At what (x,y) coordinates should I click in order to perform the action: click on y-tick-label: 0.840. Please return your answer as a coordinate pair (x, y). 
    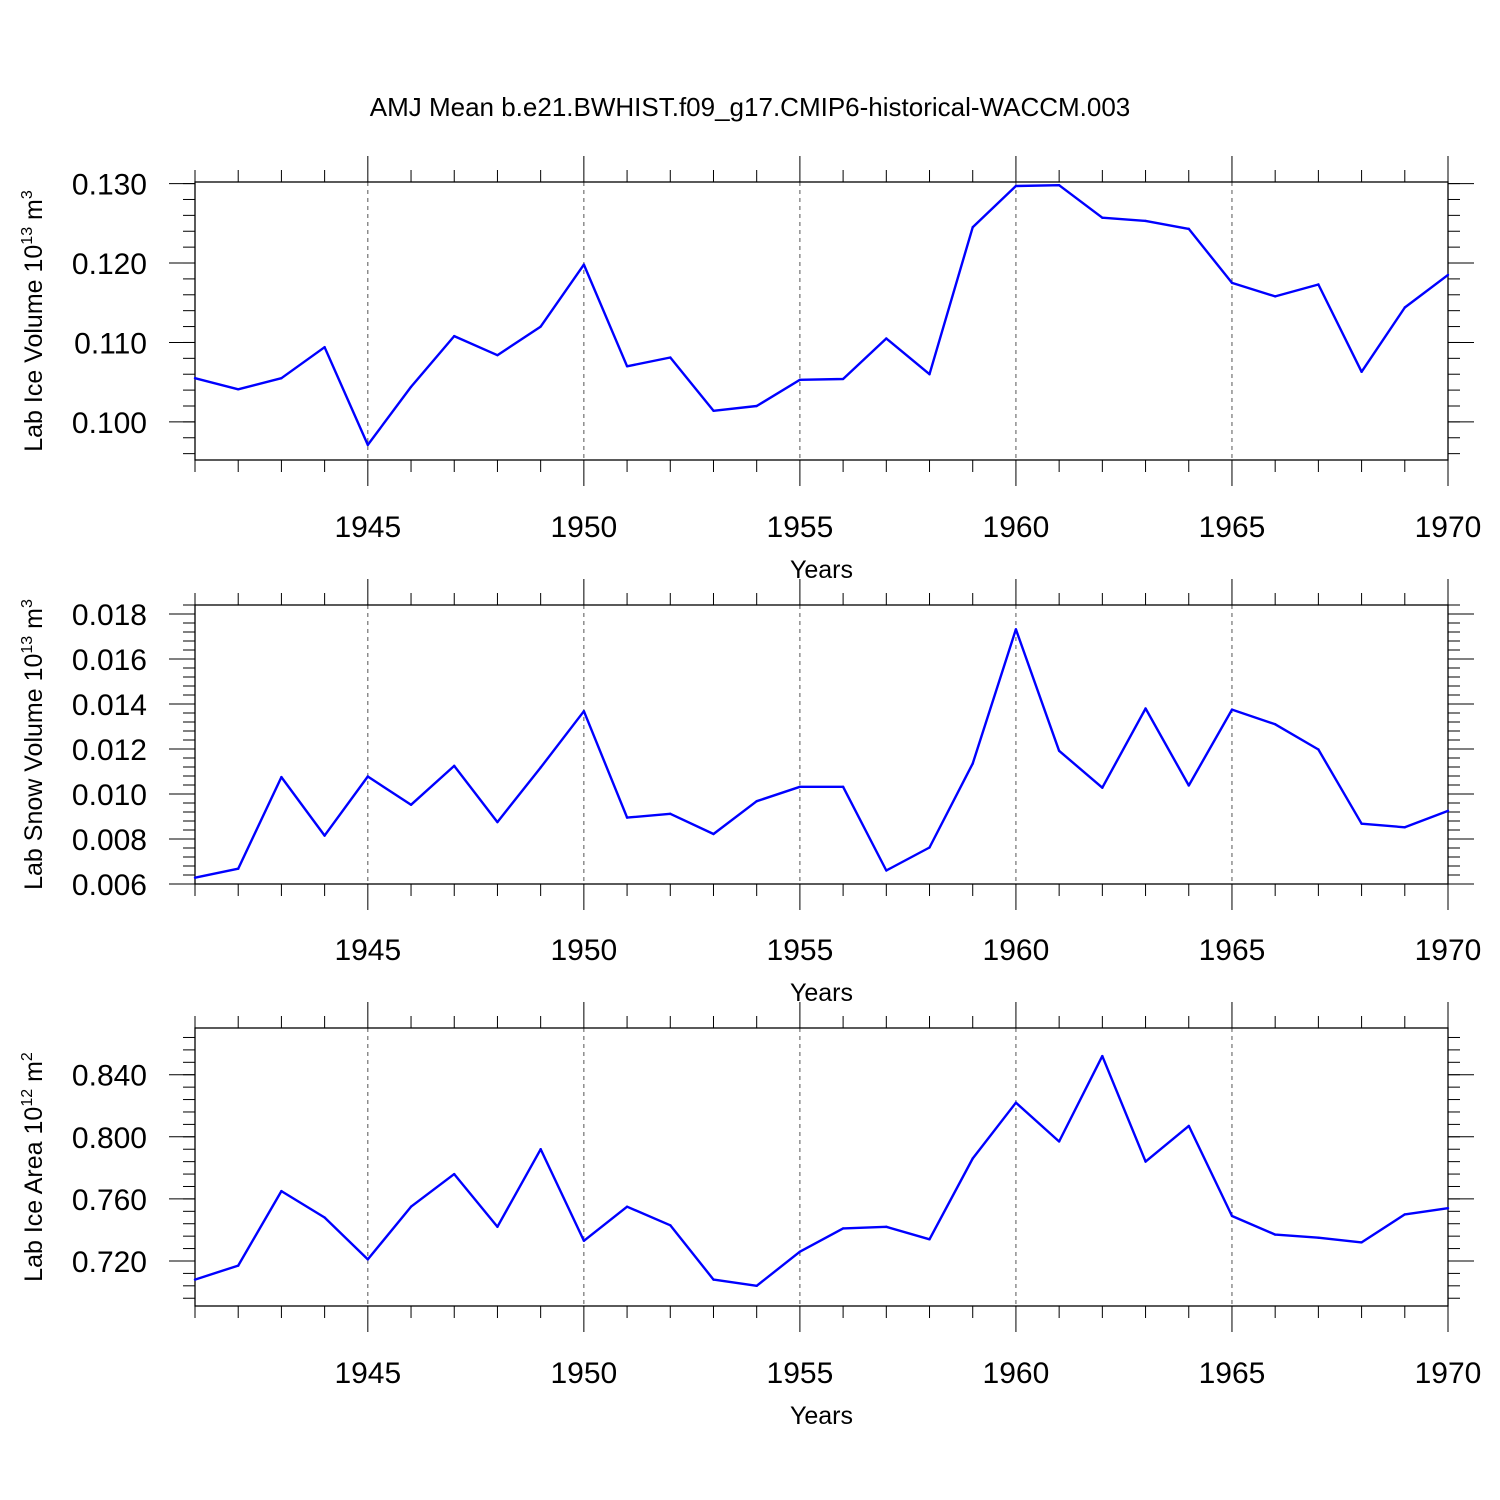
    Looking at the image, I should click on (109, 1076).